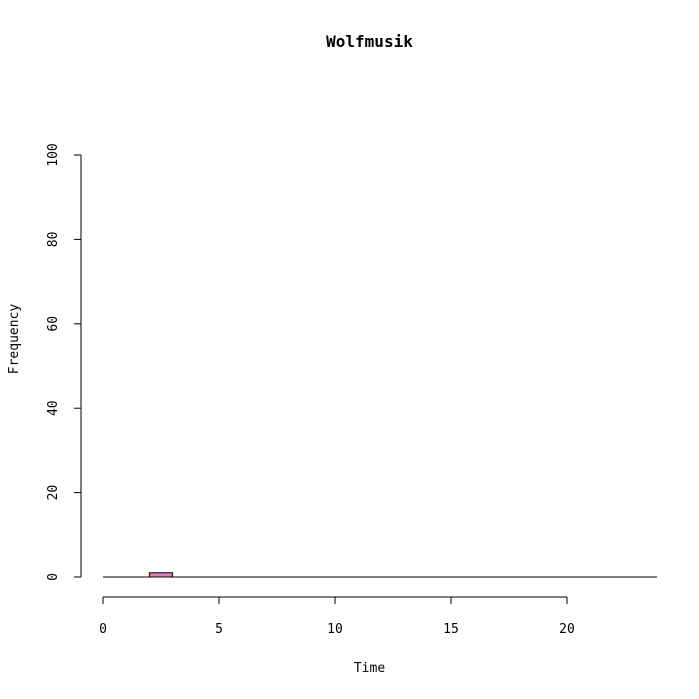 This screenshot has width=699, height=699. What do you see at coordinates (335, 629) in the screenshot?
I see `x-tick-label: 10` at bounding box center [335, 629].